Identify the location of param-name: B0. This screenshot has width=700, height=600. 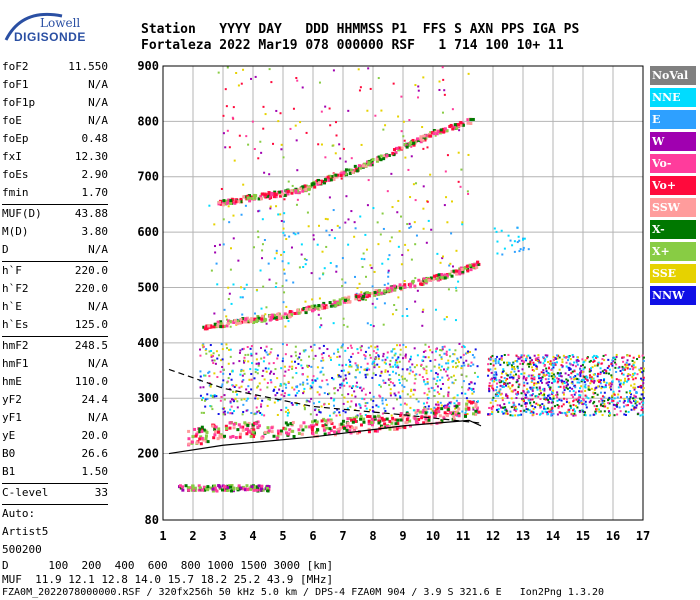
(9, 453).